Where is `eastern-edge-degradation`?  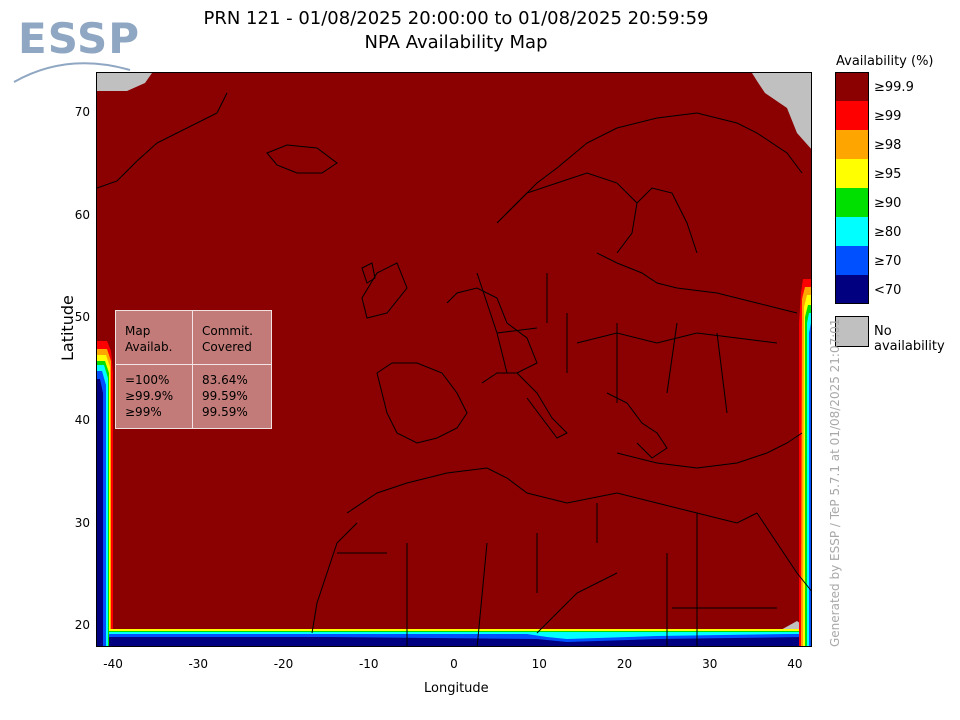
eastern-edge-degradation is located at coordinates (805, 462).